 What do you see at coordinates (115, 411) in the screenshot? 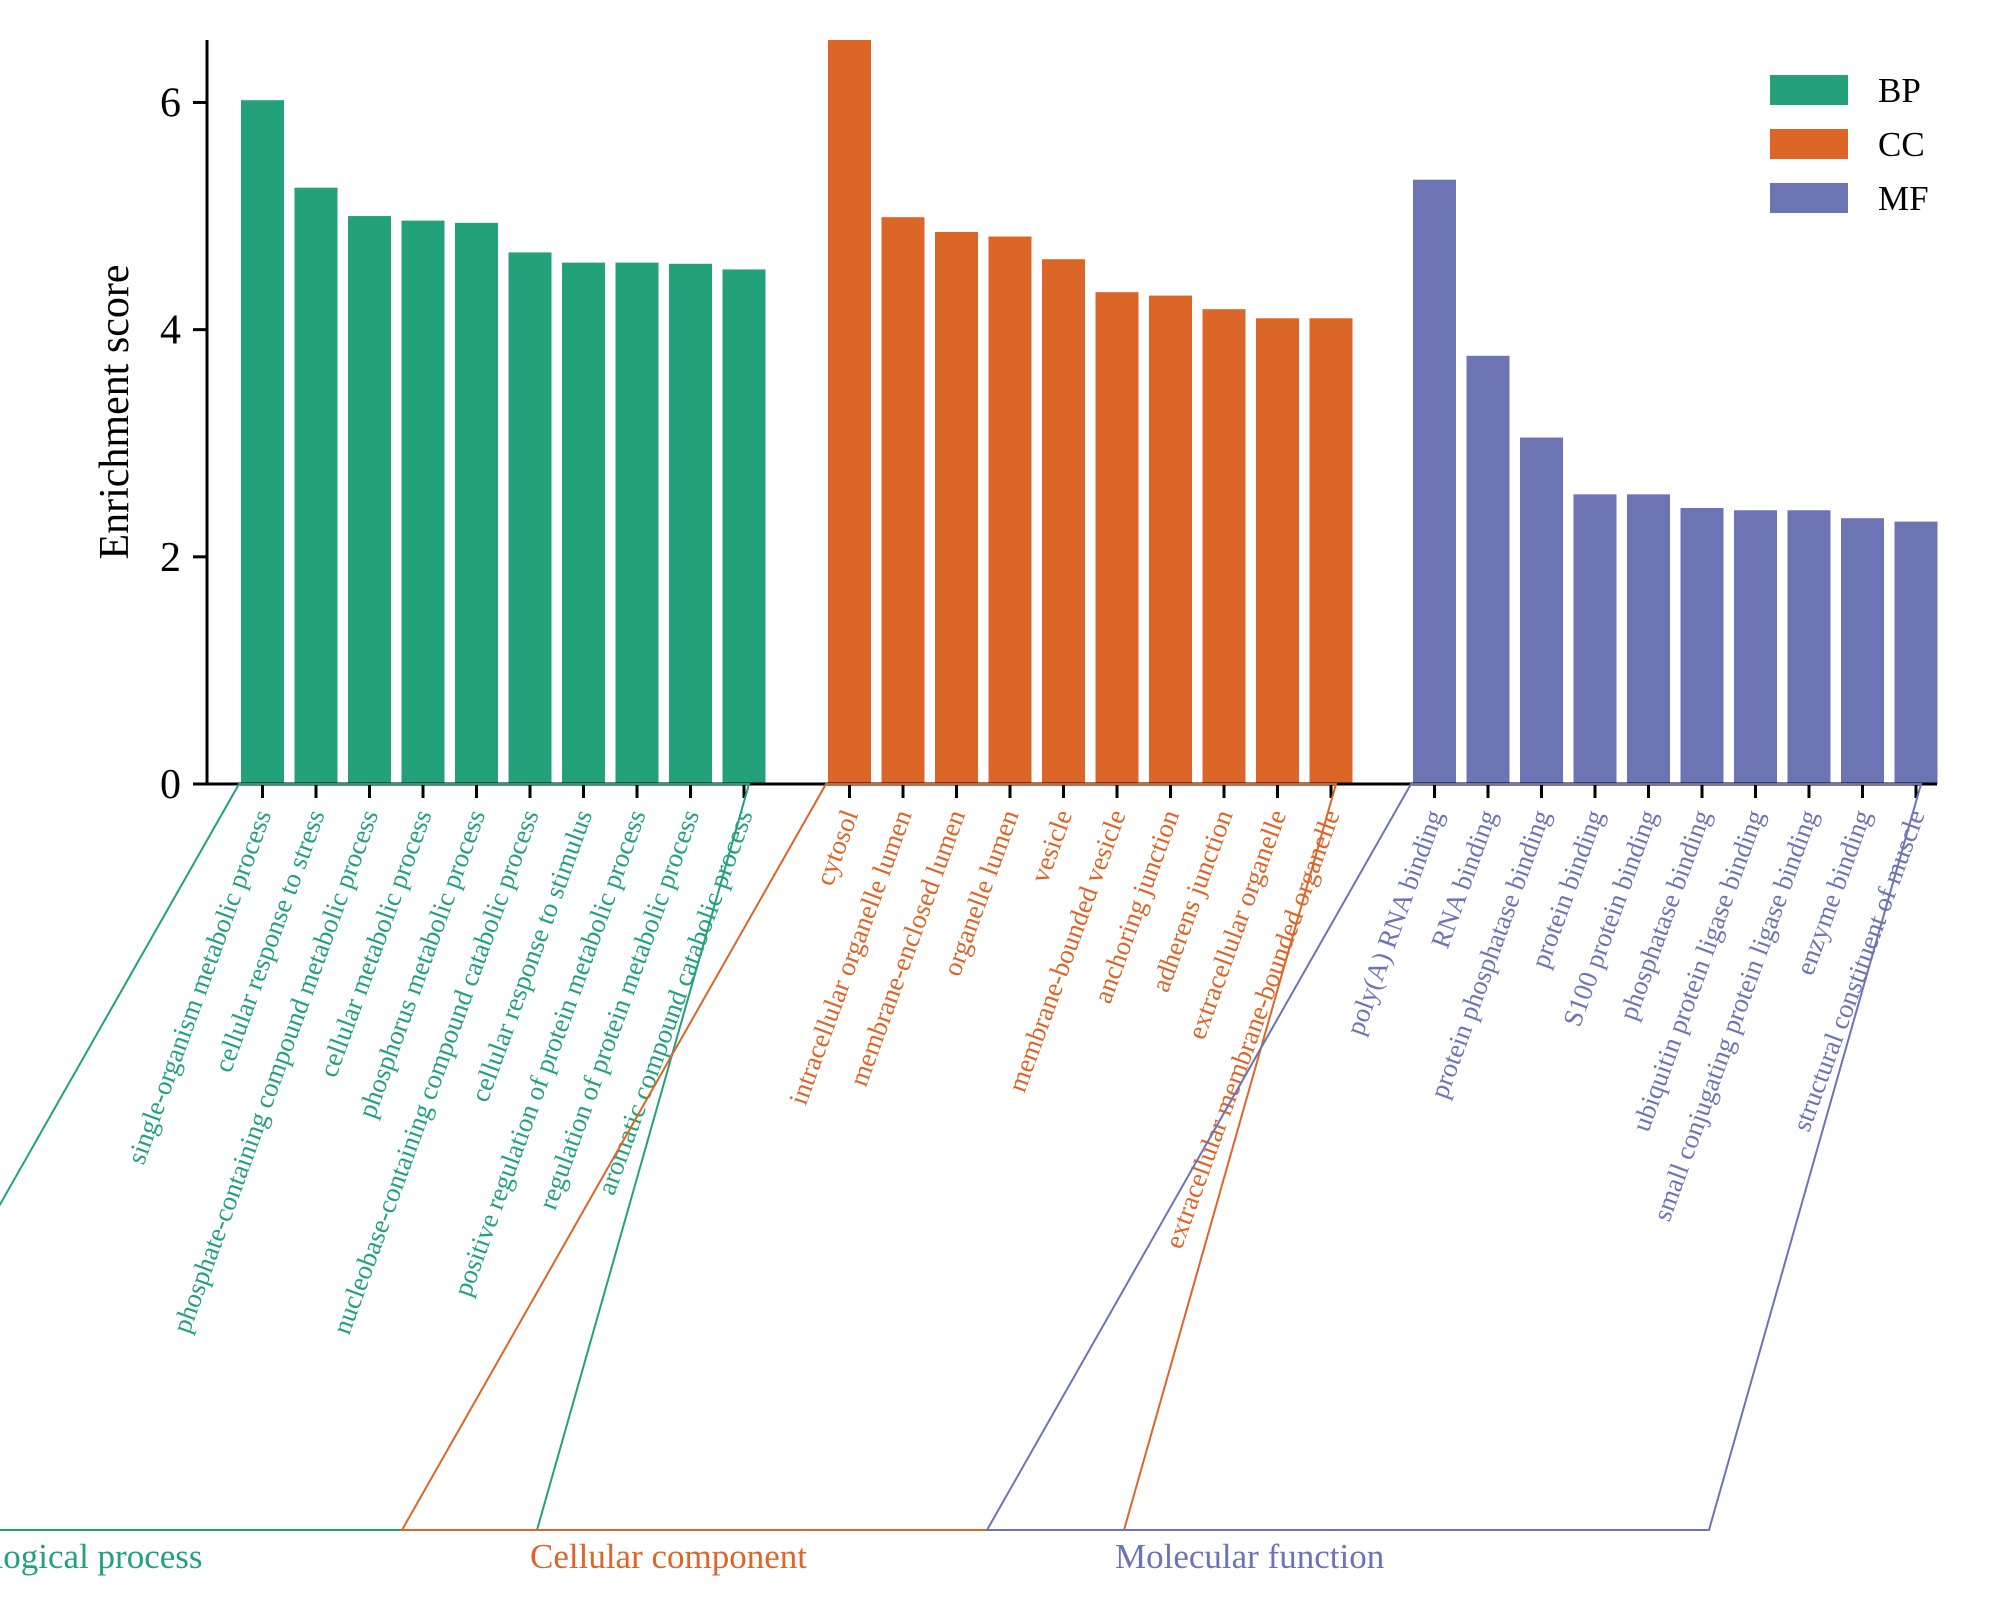
I see `y-axis-title: Enrichment score` at bounding box center [115, 411].